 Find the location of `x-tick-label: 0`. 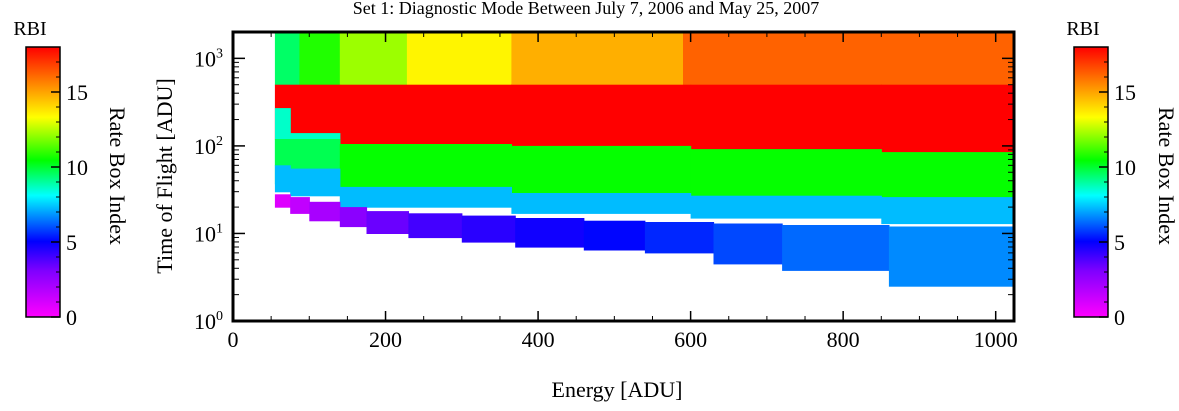

x-tick-label: 0 is located at coordinates (233, 339).